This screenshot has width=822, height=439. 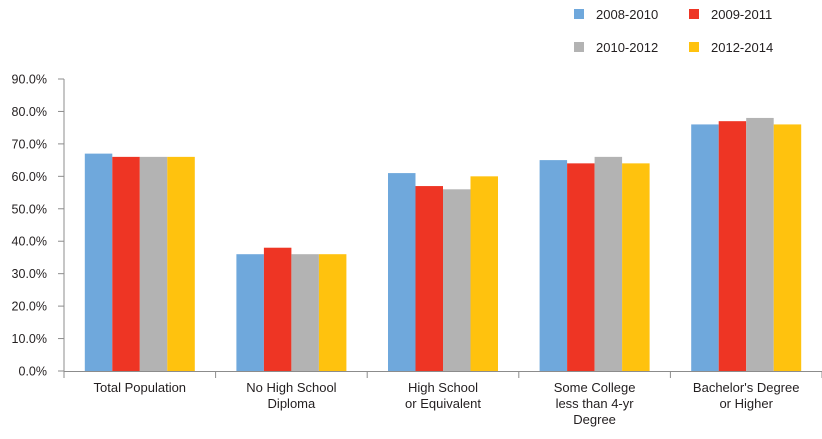 What do you see at coordinates (595, 403) in the screenshot?
I see `x-category-label: Some College less than 4-yr Degree` at bounding box center [595, 403].